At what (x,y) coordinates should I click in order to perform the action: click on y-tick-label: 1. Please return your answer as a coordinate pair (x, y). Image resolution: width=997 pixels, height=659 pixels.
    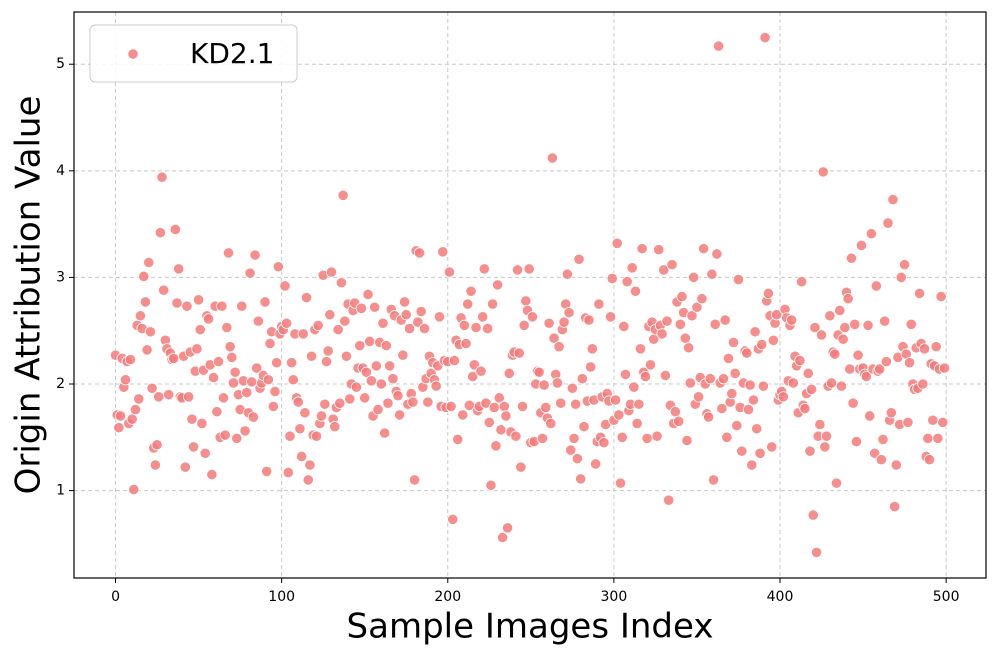
    Looking at the image, I should click on (60, 491).